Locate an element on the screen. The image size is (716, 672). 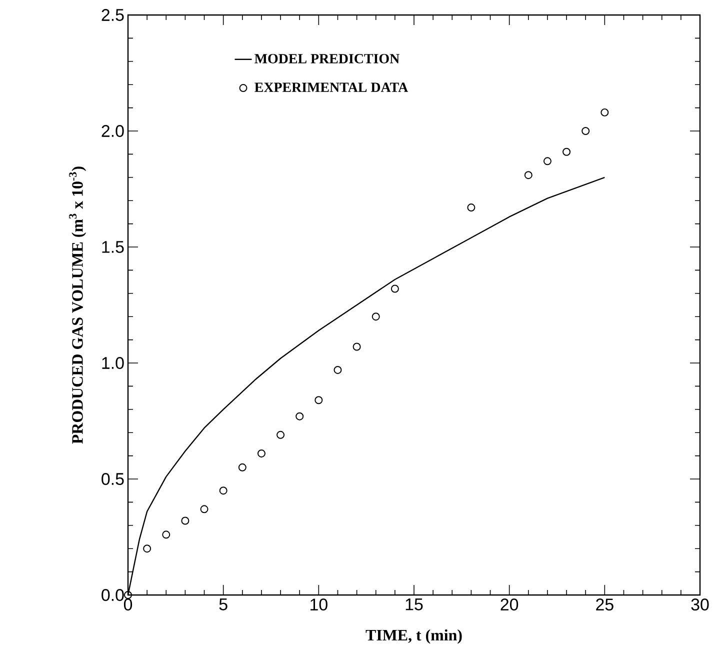
x-tick-label: 30 is located at coordinates (700, 604).